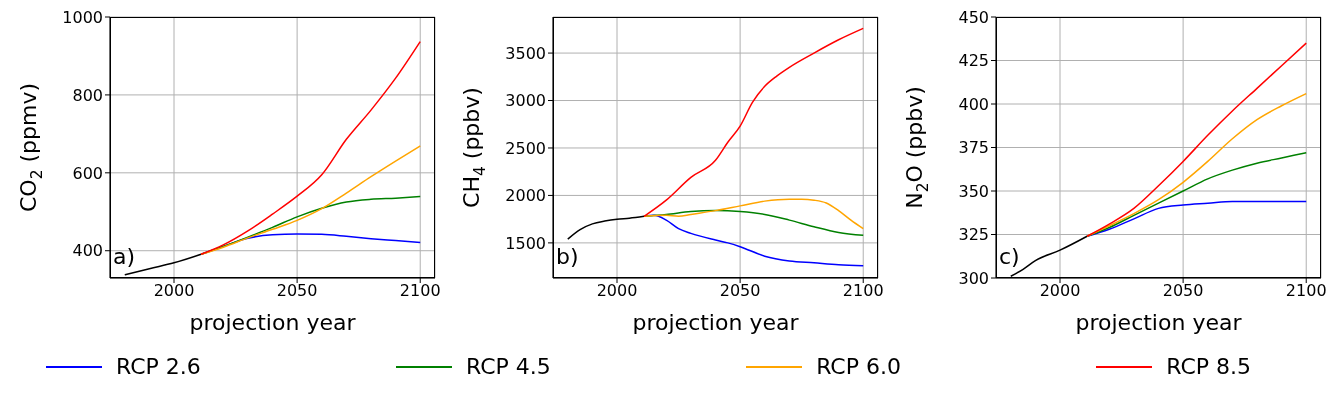  What do you see at coordinates (87, 173) in the screenshot?
I see `y-tick-label: 600` at bounding box center [87, 173].